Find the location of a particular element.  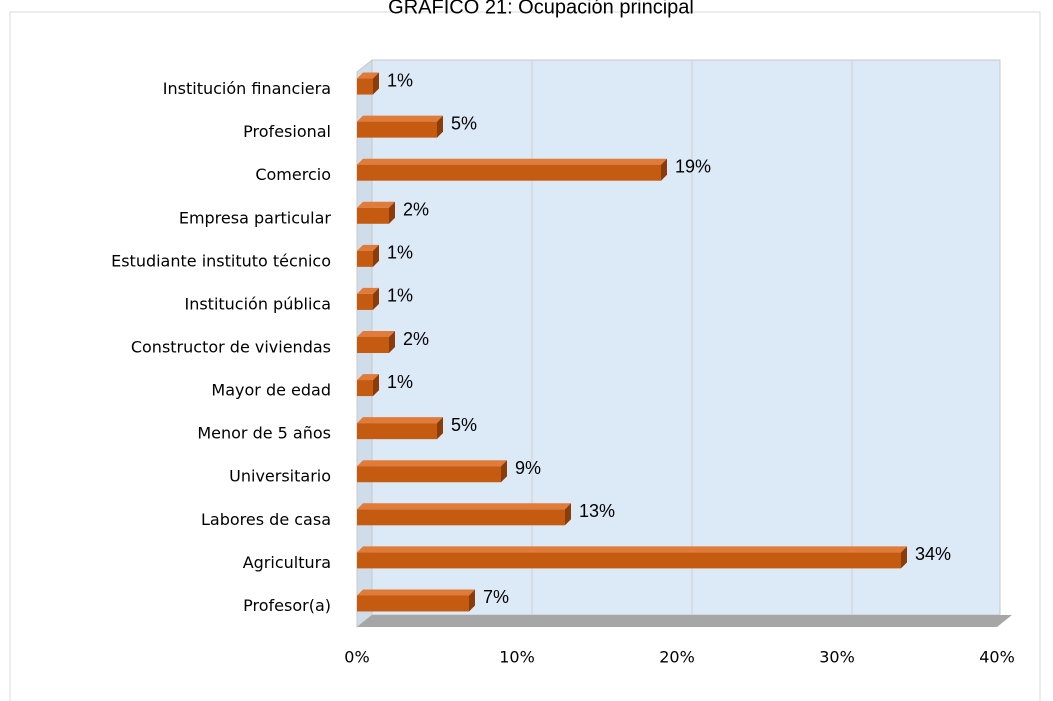

x-tick-label: 10% is located at coordinates (517, 657).